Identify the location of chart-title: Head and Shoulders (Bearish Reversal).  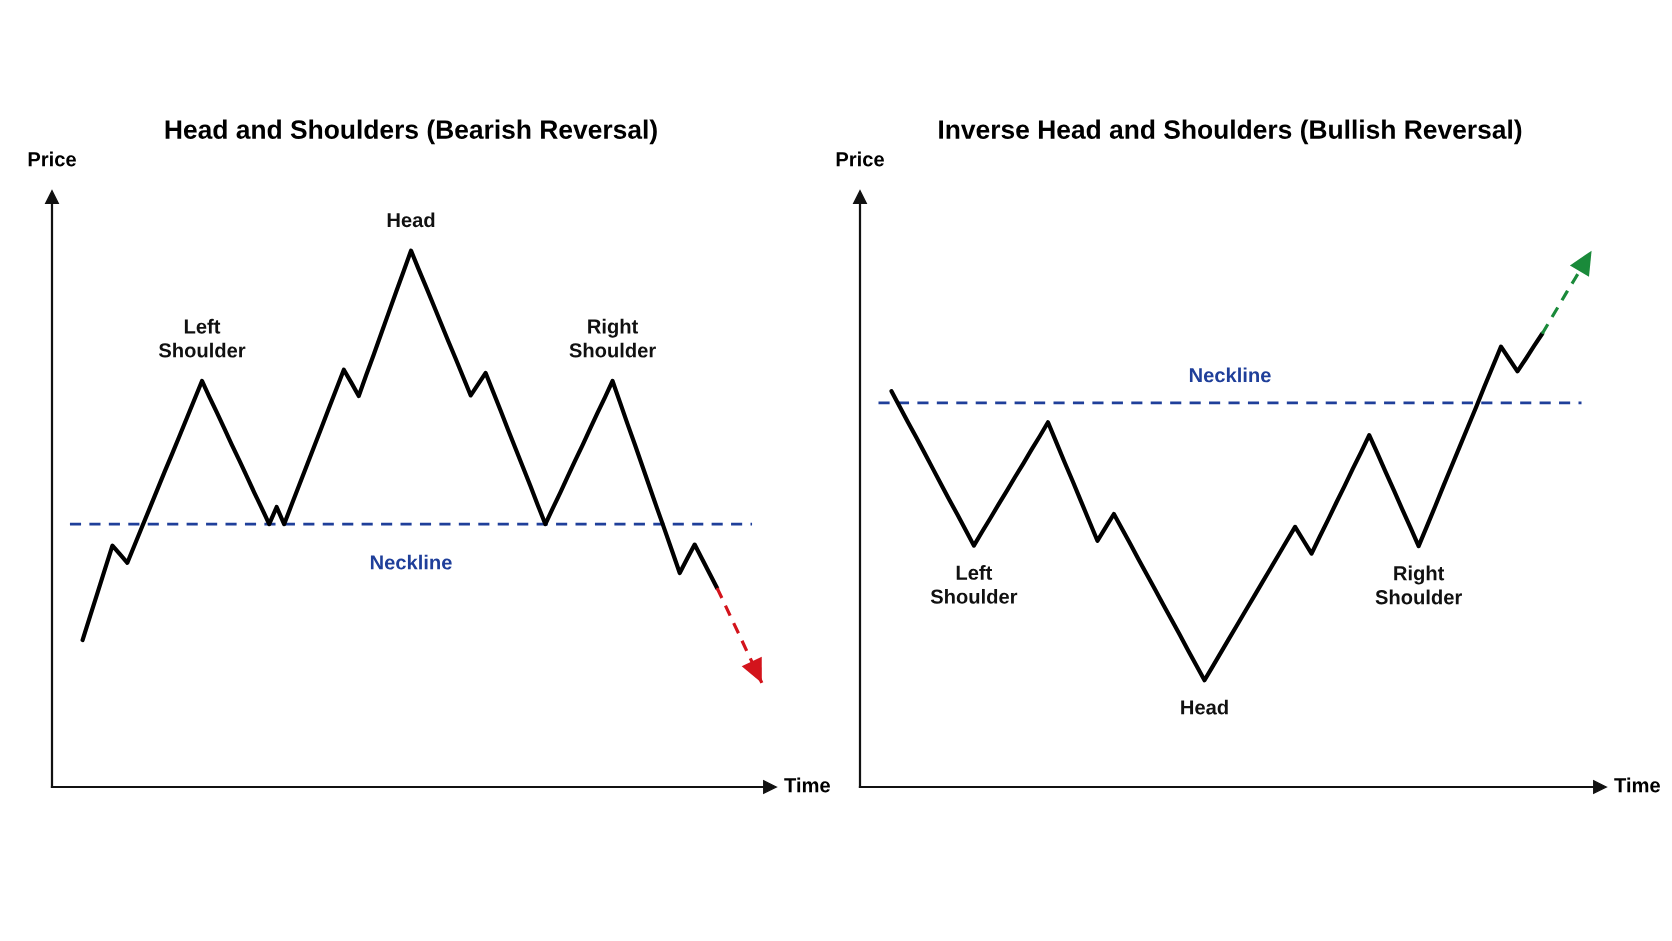
(411, 132).